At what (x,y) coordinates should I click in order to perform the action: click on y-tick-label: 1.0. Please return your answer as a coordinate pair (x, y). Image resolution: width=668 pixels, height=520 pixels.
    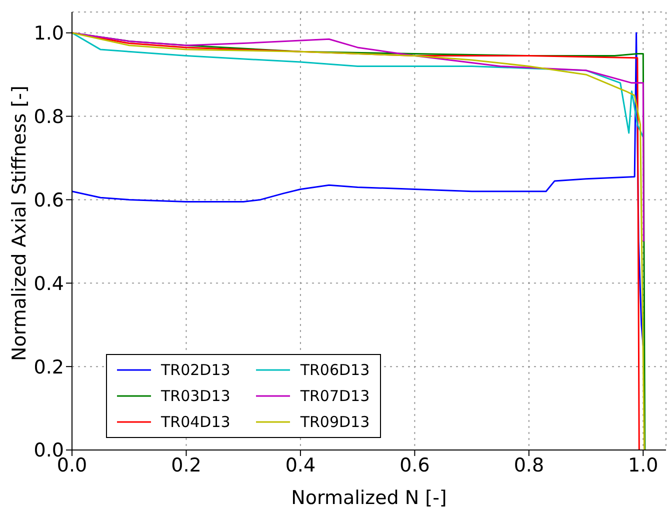
    Looking at the image, I should click on (49, 33).